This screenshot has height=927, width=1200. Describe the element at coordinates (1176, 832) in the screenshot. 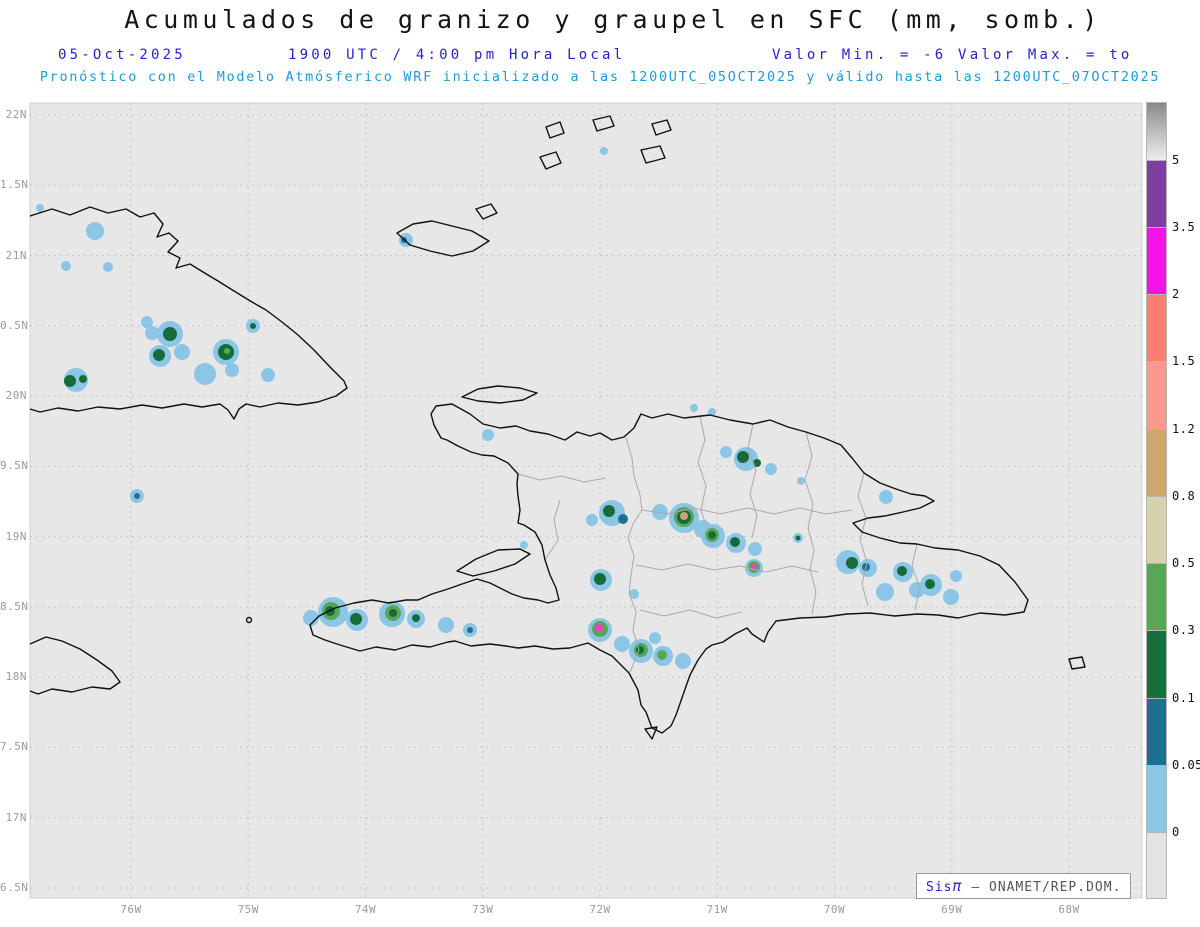

I see `colorbar-label: 0` at that location.